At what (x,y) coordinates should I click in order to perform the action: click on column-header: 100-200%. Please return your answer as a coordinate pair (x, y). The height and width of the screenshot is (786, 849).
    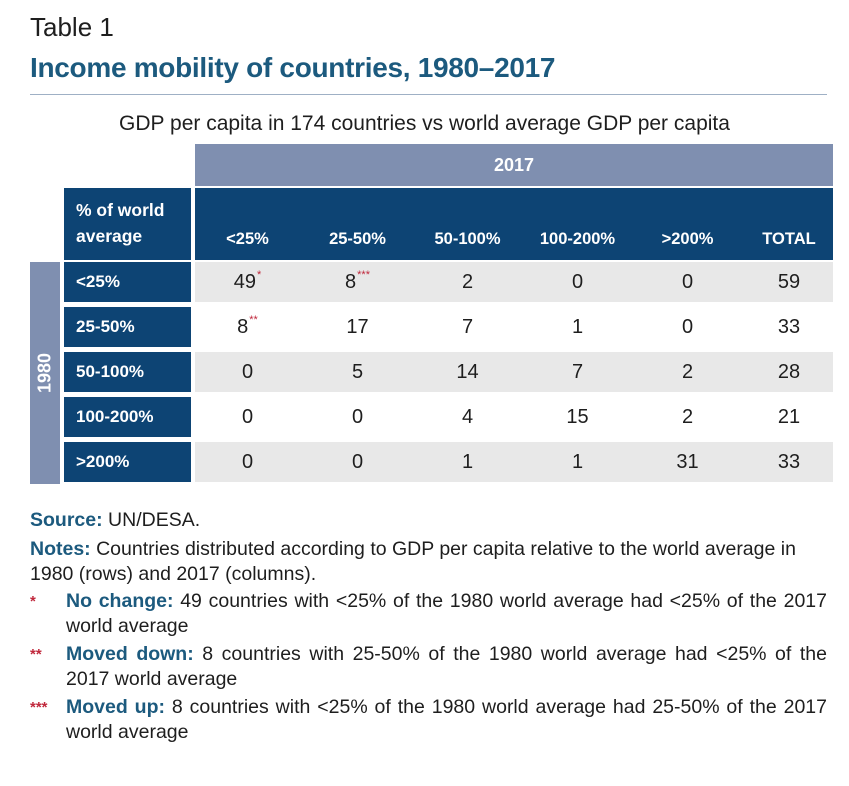
    Looking at the image, I should click on (577, 239).